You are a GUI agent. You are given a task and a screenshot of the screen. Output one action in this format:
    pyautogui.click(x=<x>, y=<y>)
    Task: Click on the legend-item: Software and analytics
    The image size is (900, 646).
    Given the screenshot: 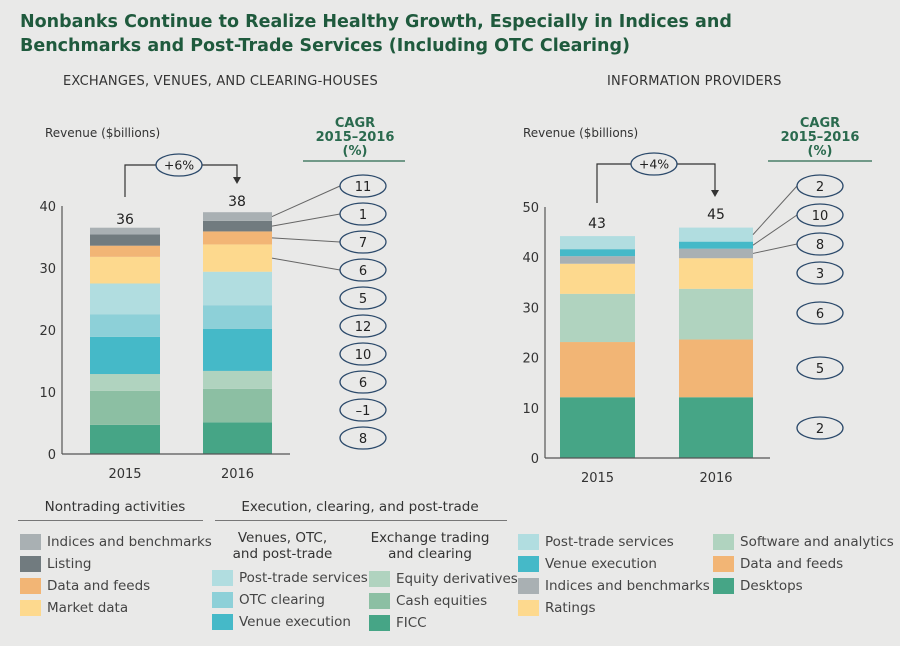 What is the action you would take?
    pyautogui.click(x=803, y=542)
    